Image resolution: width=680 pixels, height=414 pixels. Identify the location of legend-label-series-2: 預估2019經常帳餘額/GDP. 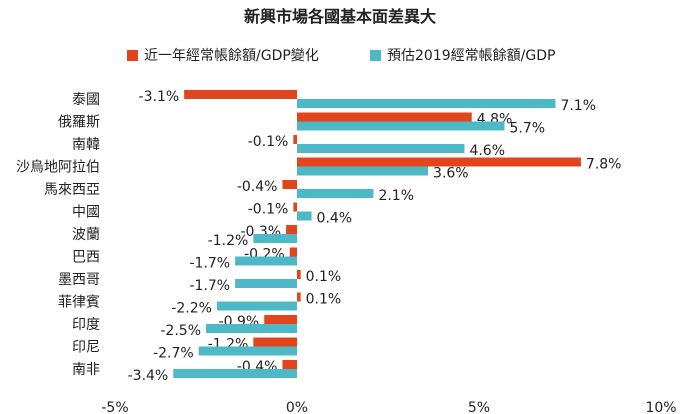
(471, 55).